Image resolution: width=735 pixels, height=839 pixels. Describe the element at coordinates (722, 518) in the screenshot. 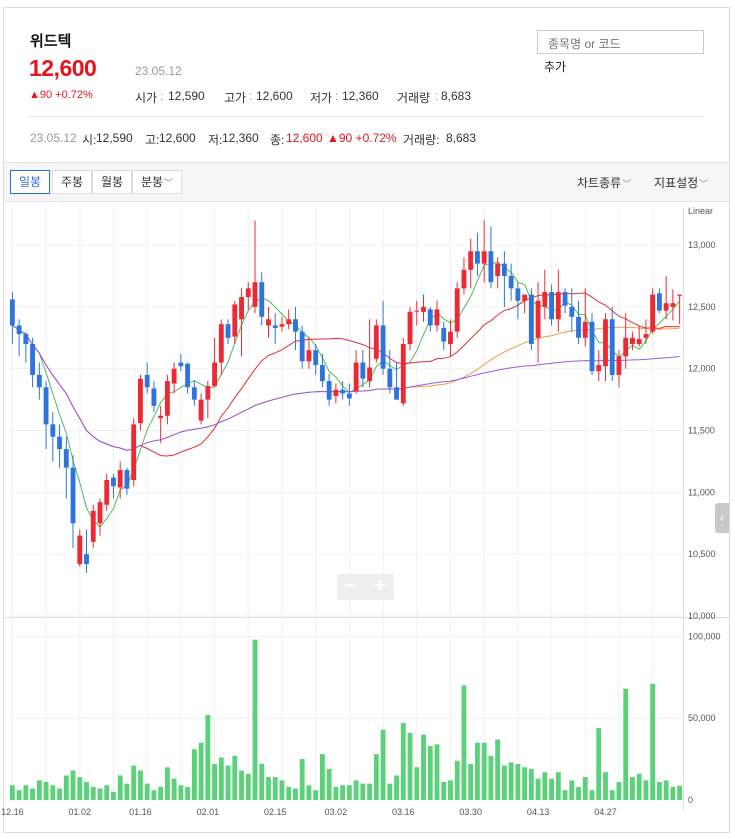

I see `panel-toggle-icon: ‹` at that location.